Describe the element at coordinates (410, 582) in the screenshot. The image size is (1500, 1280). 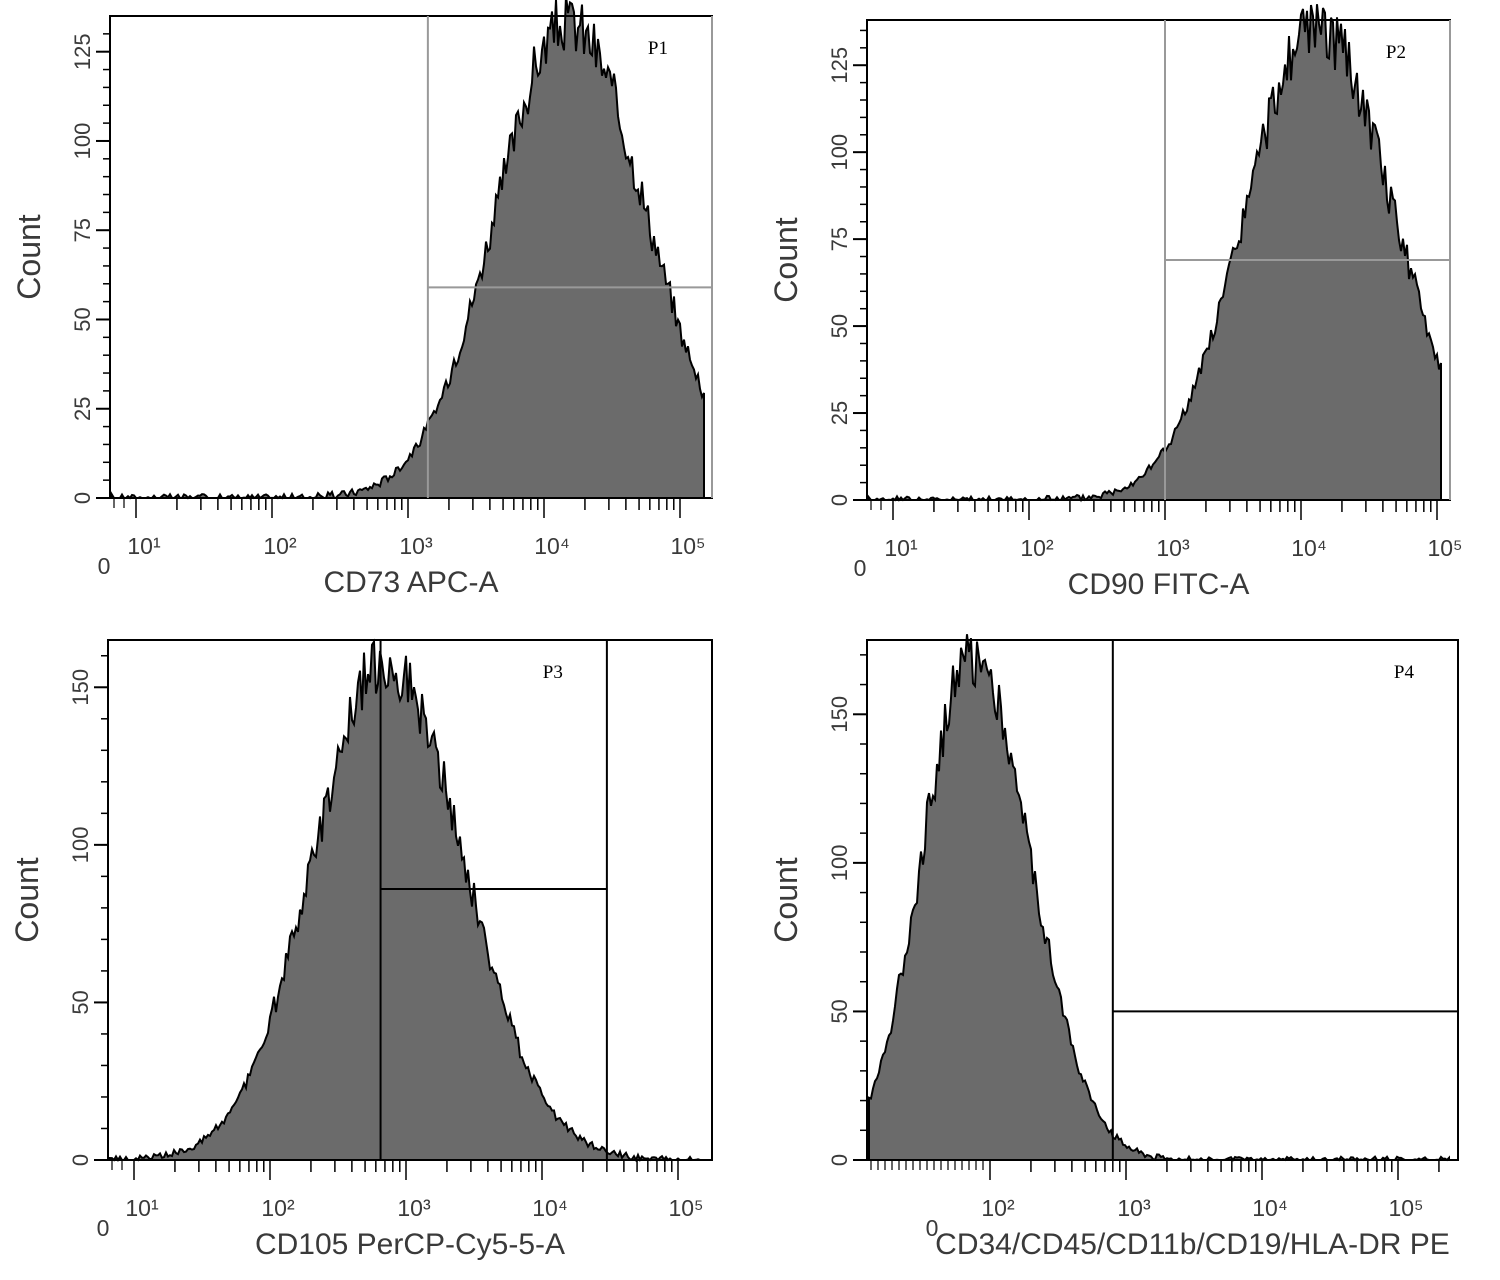
I see `x-axis-label: CD73 APC-A` at that location.